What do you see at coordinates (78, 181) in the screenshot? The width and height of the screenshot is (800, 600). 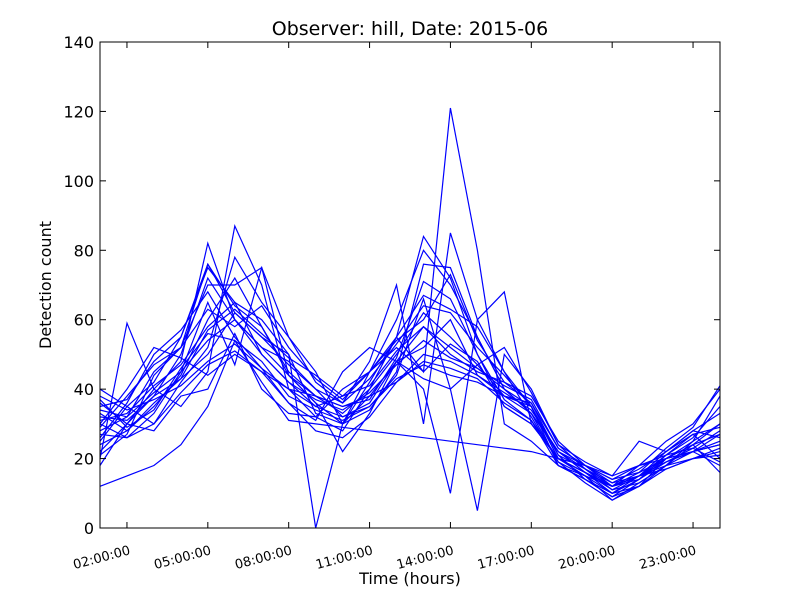 I see `y-tick-label: 100` at bounding box center [78, 181].